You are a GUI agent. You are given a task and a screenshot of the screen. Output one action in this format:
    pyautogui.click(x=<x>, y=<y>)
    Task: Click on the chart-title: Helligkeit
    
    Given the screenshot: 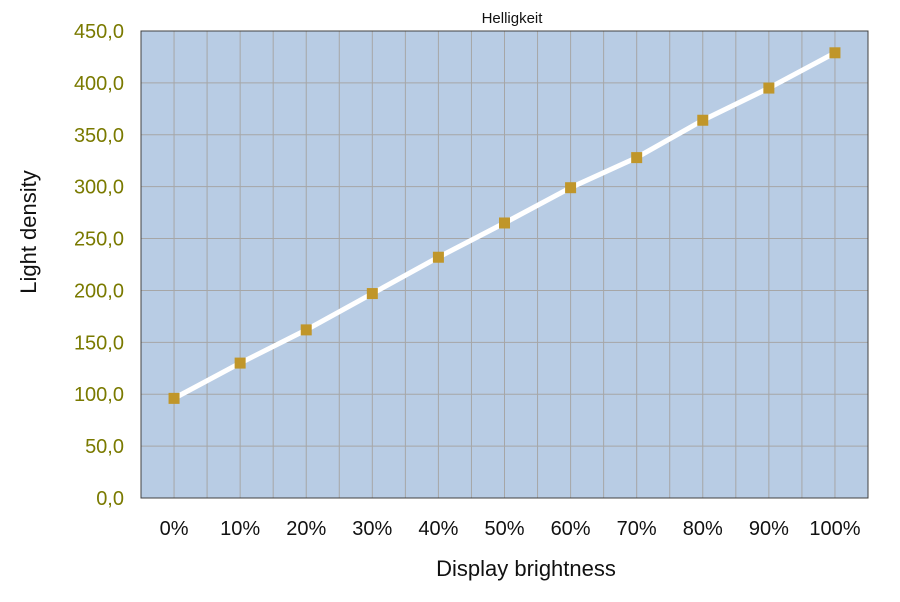 What is the action you would take?
    pyautogui.click(x=513, y=18)
    